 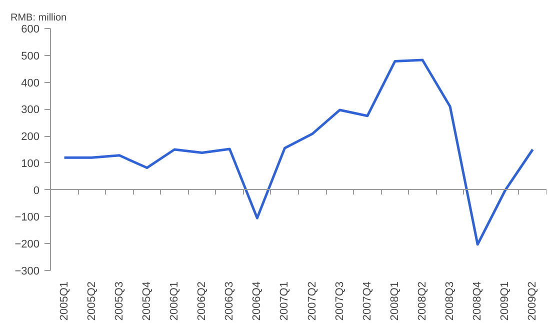 I want to click on y-tick-label: 500, so click(x=30, y=56).